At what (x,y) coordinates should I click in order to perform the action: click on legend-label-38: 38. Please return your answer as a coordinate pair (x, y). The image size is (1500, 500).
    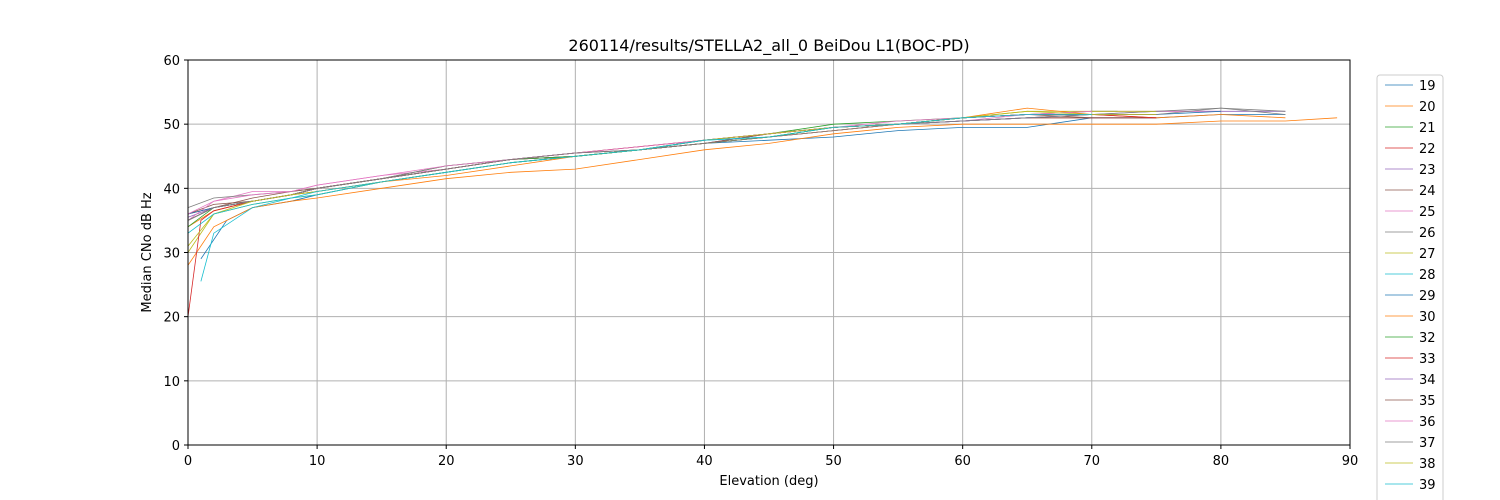
    Looking at the image, I should click on (1427, 464).